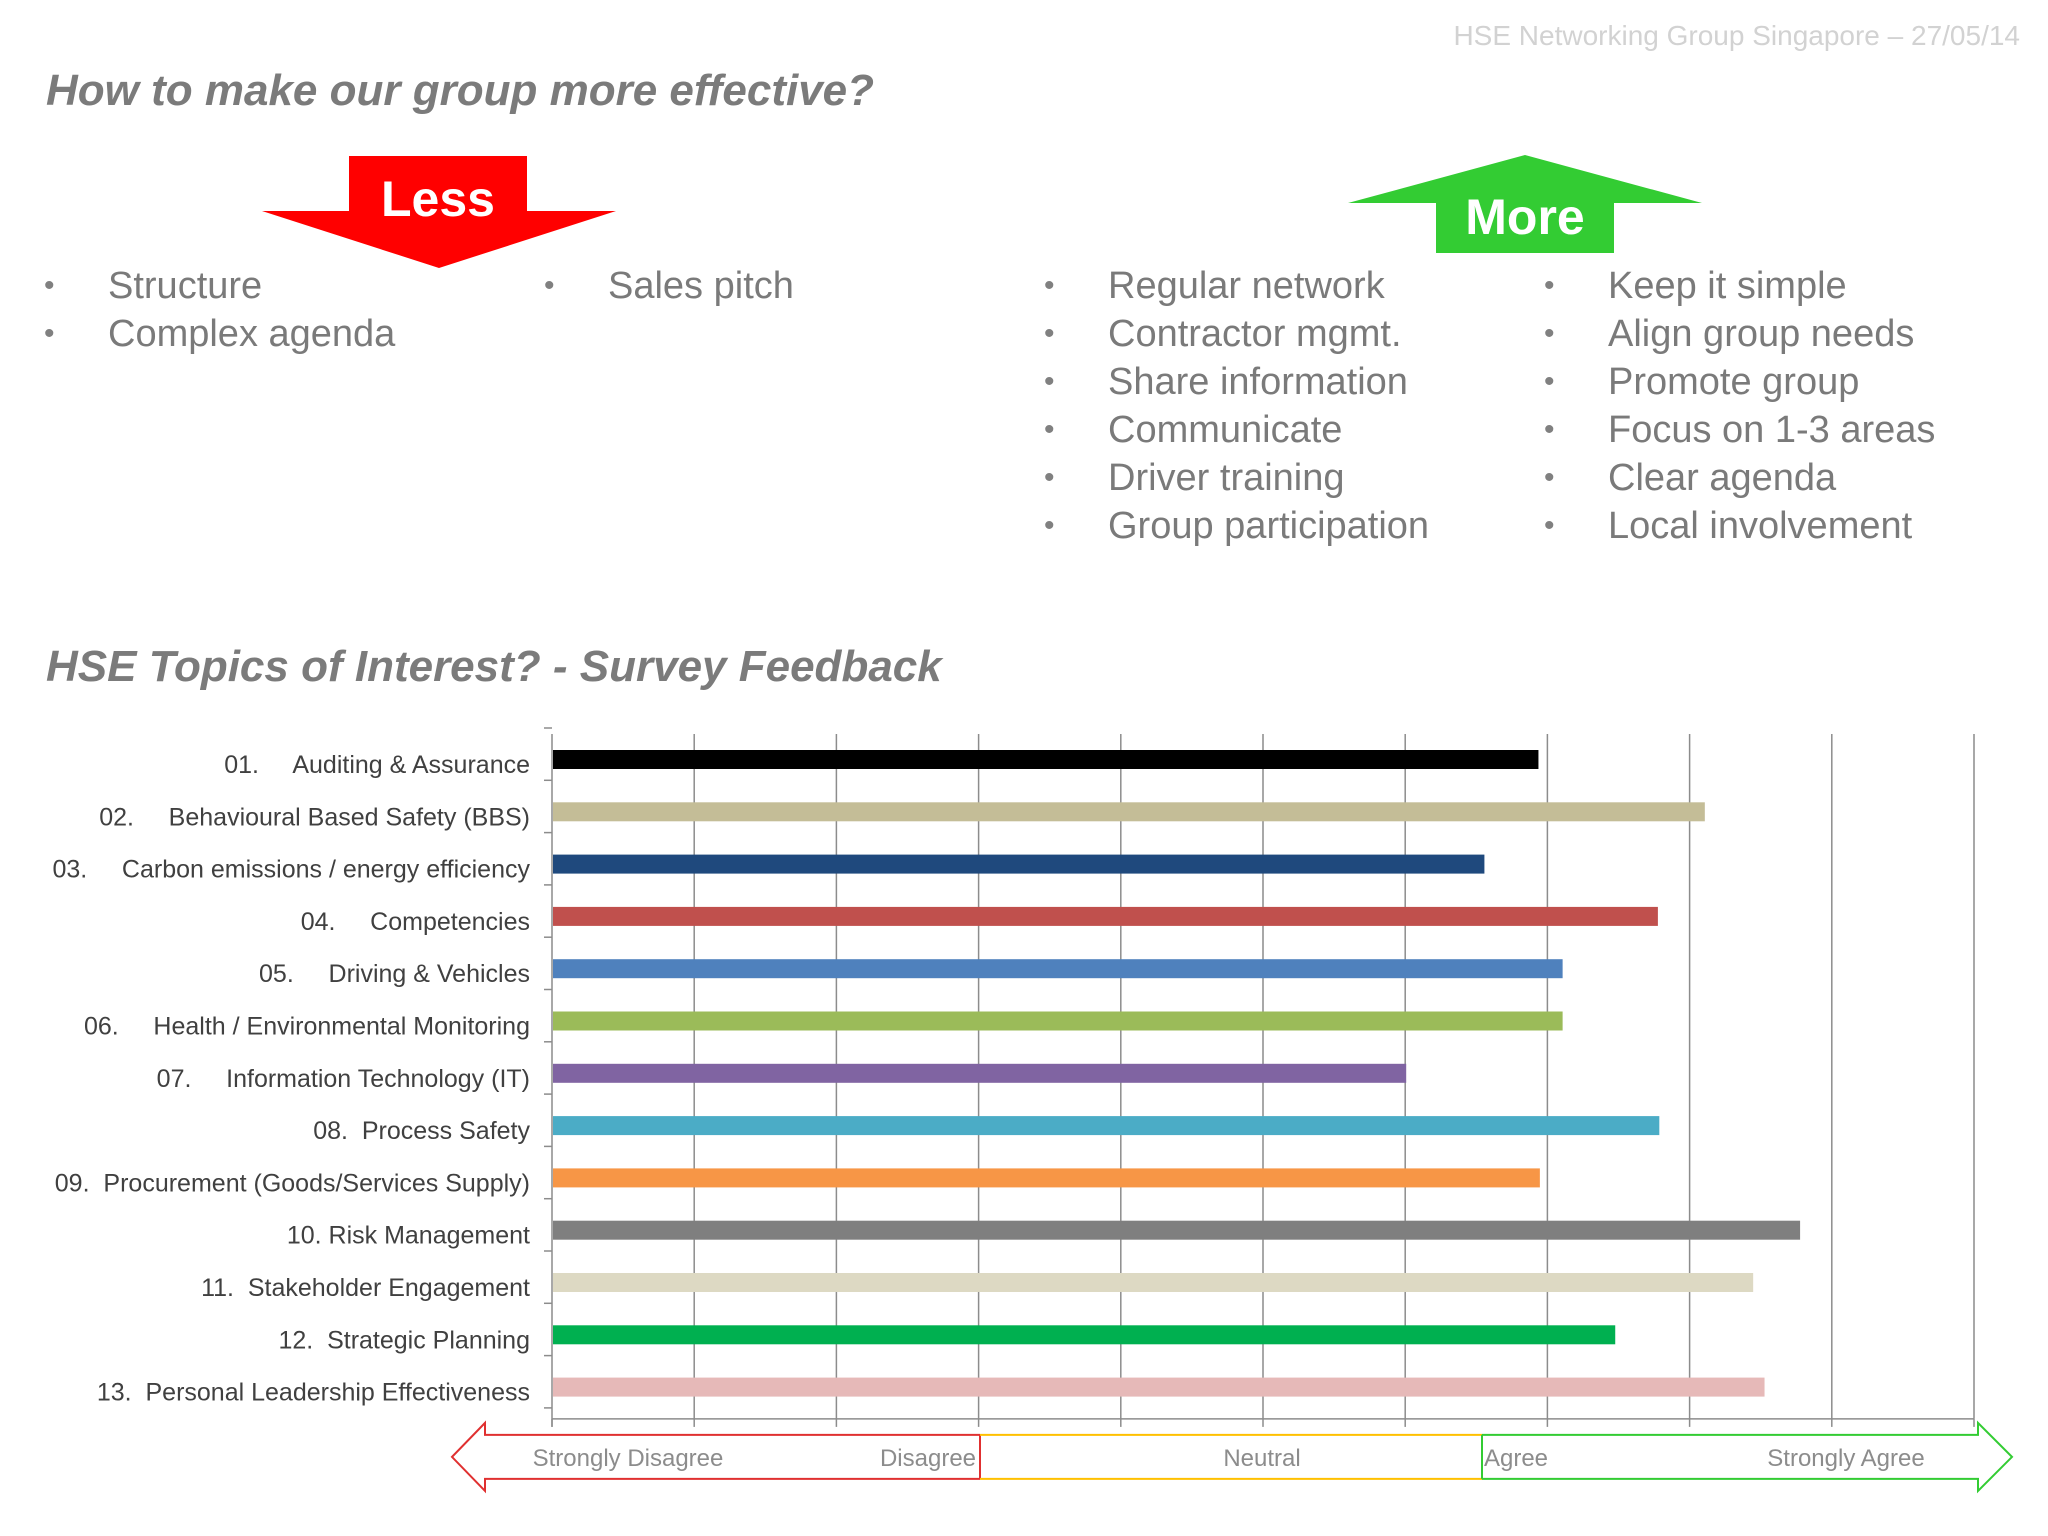 This screenshot has height=1536, width=2048. Describe the element at coordinates (219, 286) in the screenshot. I see `list-item: • Structure` at that location.